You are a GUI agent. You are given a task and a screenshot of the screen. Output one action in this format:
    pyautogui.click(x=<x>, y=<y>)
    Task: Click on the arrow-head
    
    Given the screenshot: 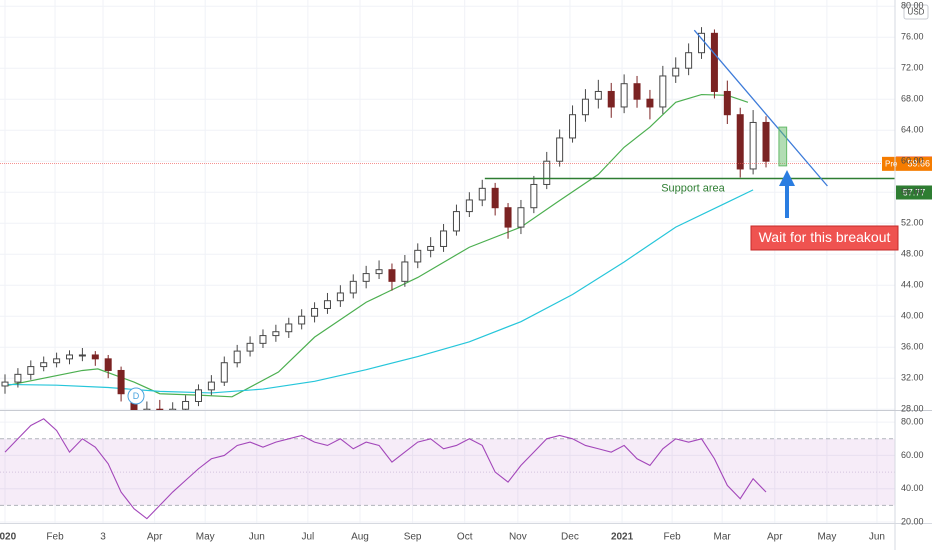 What is the action you would take?
    pyautogui.click(x=787, y=178)
    